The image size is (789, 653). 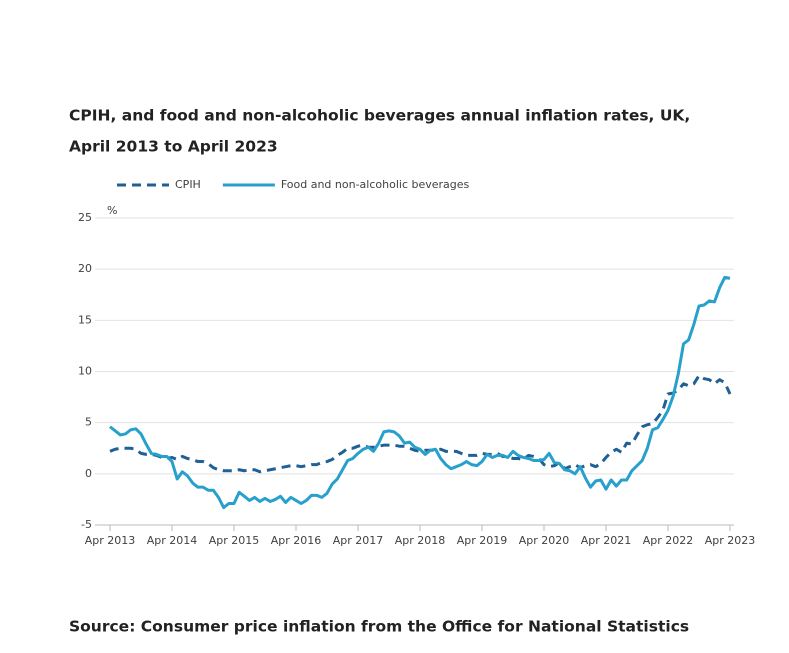 What do you see at coordinates (730, 540) in the screenshot?
I see `x-tick-label: Apr 2023` at bounding box center [730, 540].